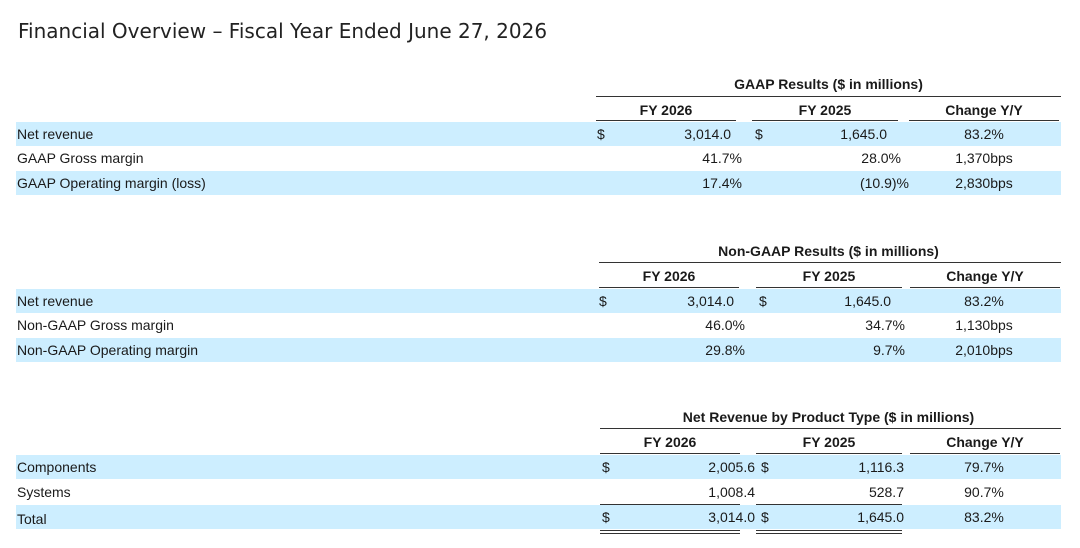 The height and width of the screenshot is (548, 1080). I want to click on row-label: GAAP Operating margin (loss), so click(111, 183).